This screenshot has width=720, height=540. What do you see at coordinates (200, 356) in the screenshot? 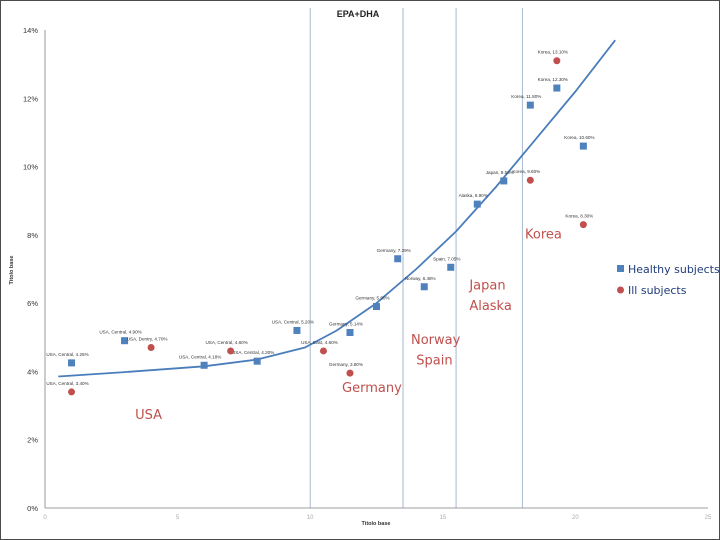
I see `point-label: USA, Central, 4.18%` at bounding box center [200, 356].